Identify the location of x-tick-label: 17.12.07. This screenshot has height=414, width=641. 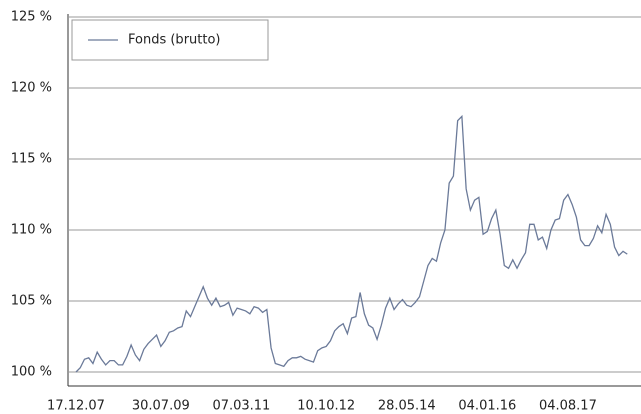
(76, 406).